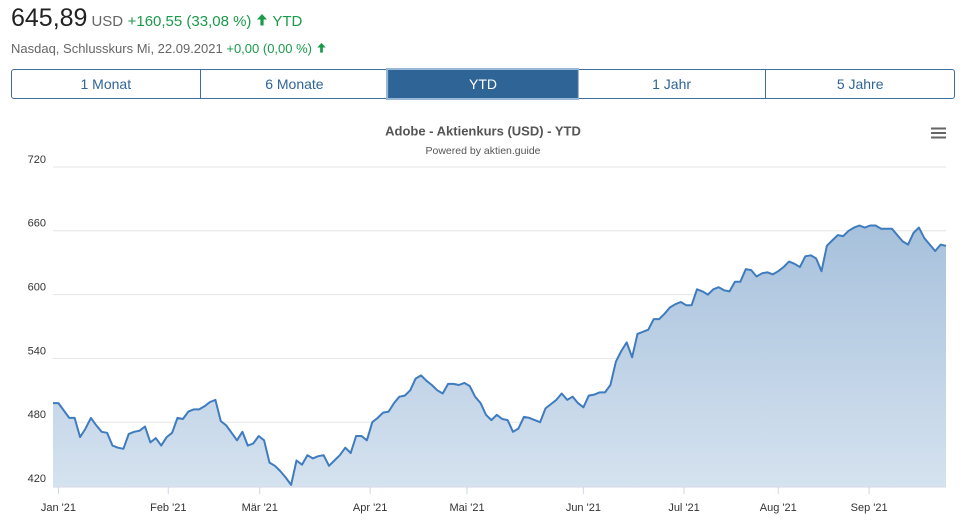  I want to click on day-change: +0,00 (0,00 %), so click(269, 48).